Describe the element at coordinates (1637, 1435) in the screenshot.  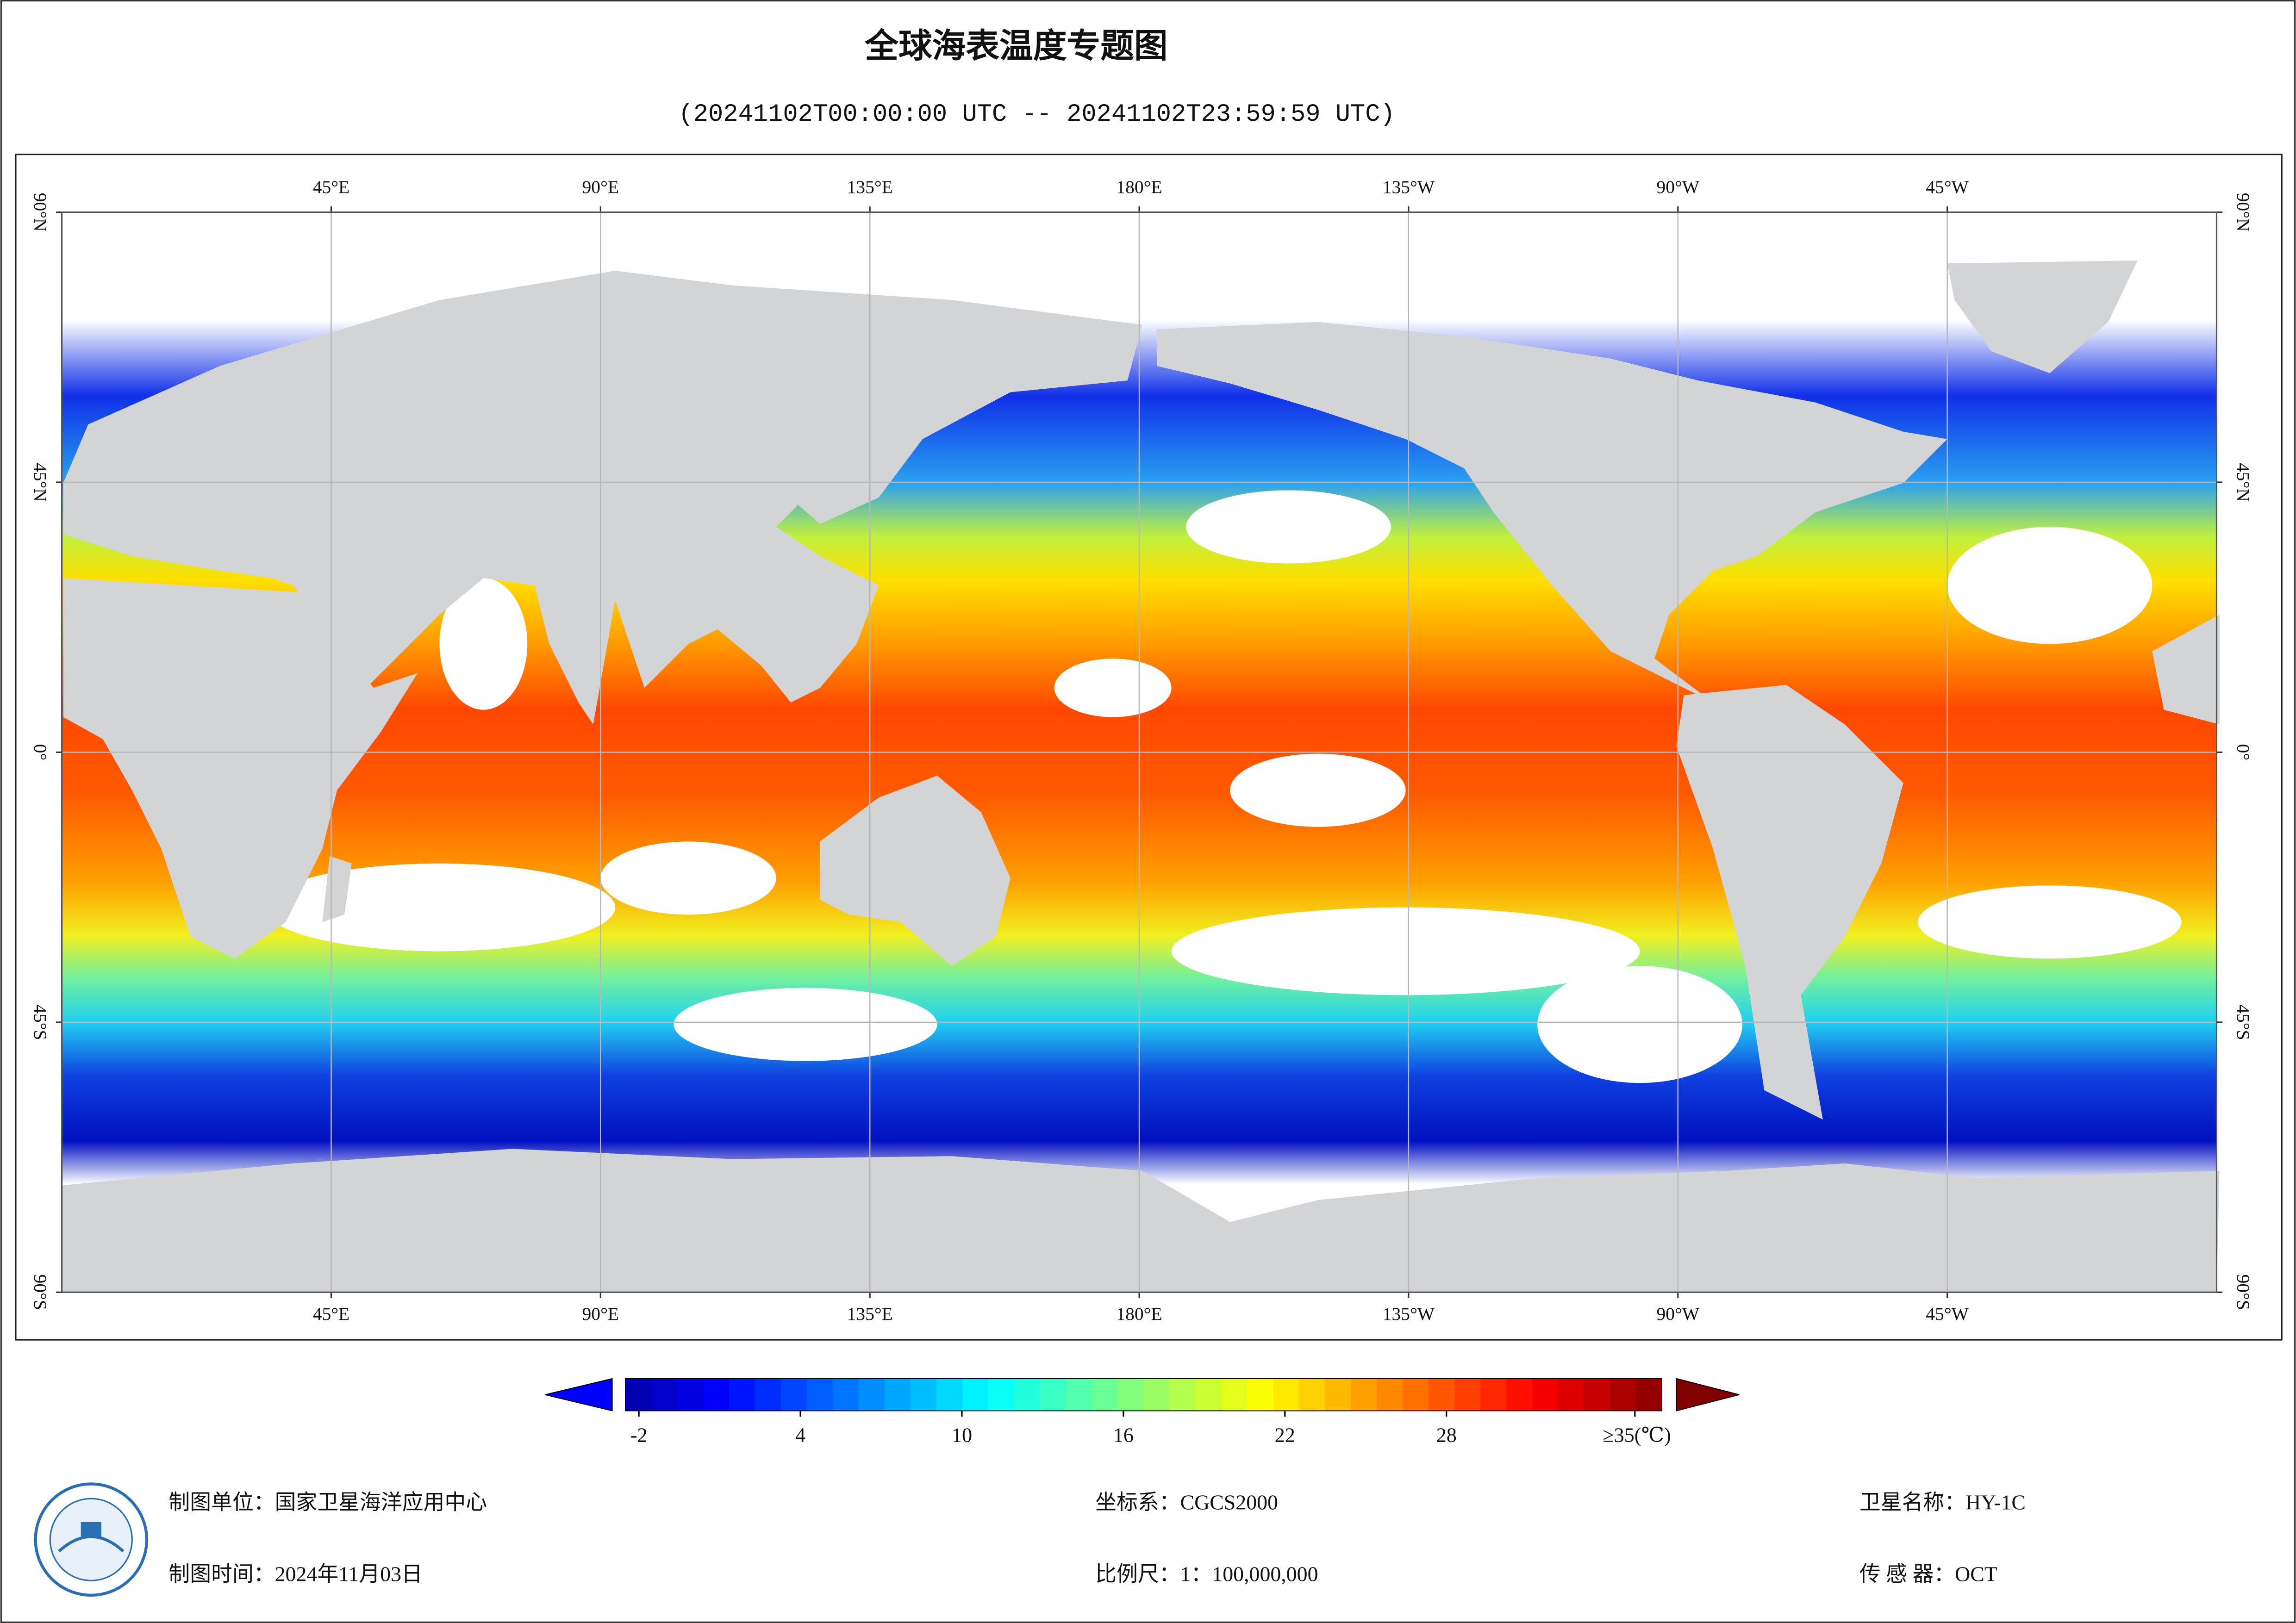
I see `colorbar-label: ≥35(℃)` at that location.